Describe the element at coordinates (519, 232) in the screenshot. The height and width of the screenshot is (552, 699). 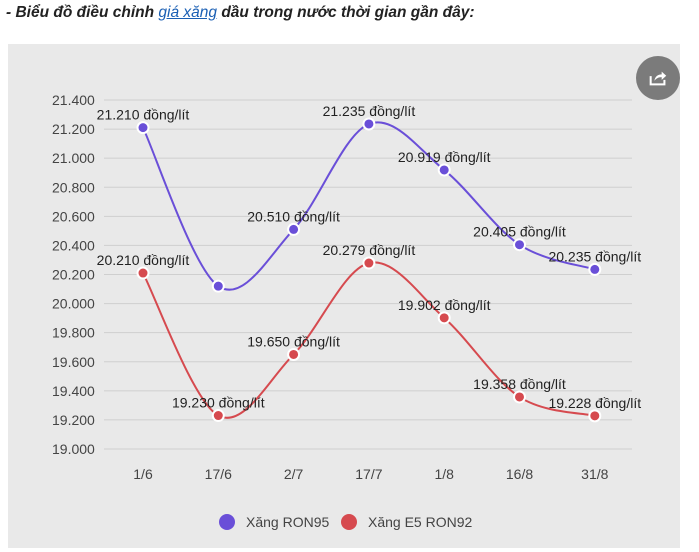
I see `data-label: 20.405 đồng/lít` at that location.